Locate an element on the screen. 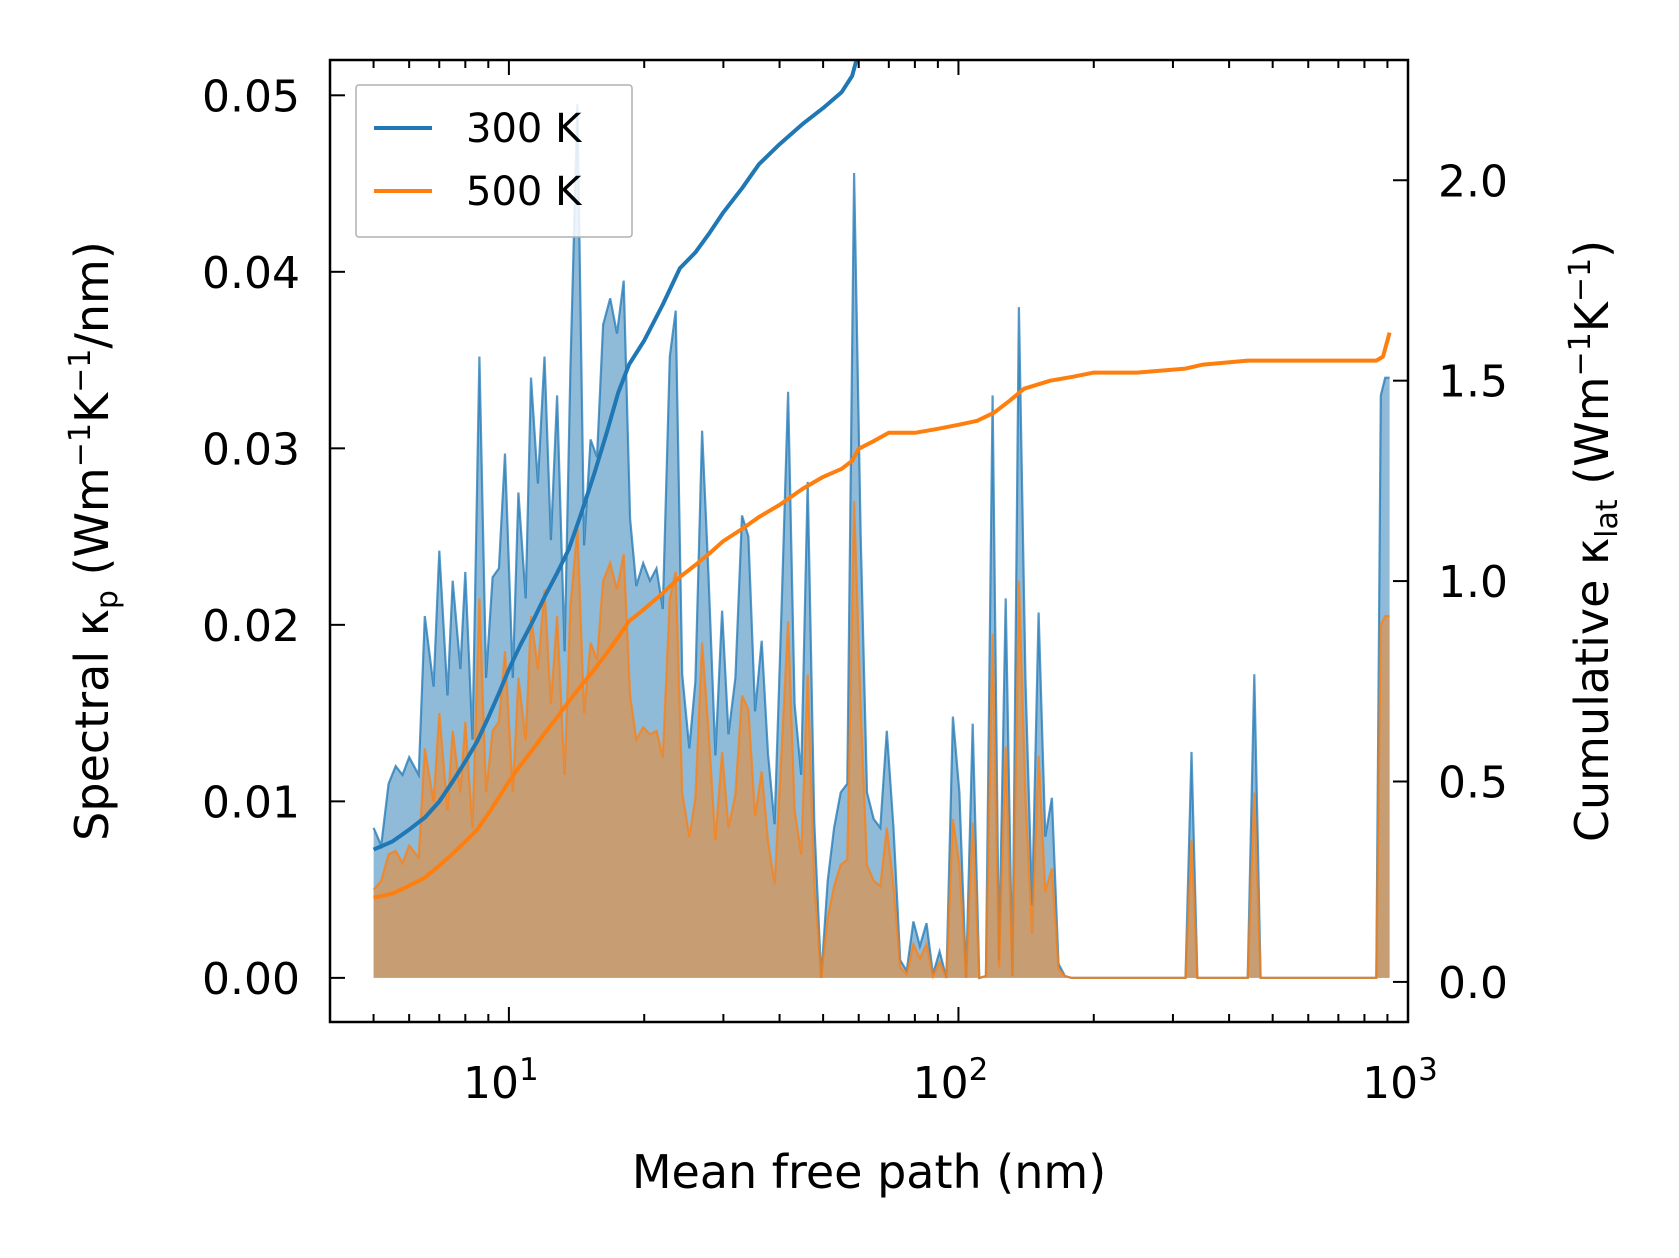  legend: 300 K 500 K is located at coordinates (494, 161).